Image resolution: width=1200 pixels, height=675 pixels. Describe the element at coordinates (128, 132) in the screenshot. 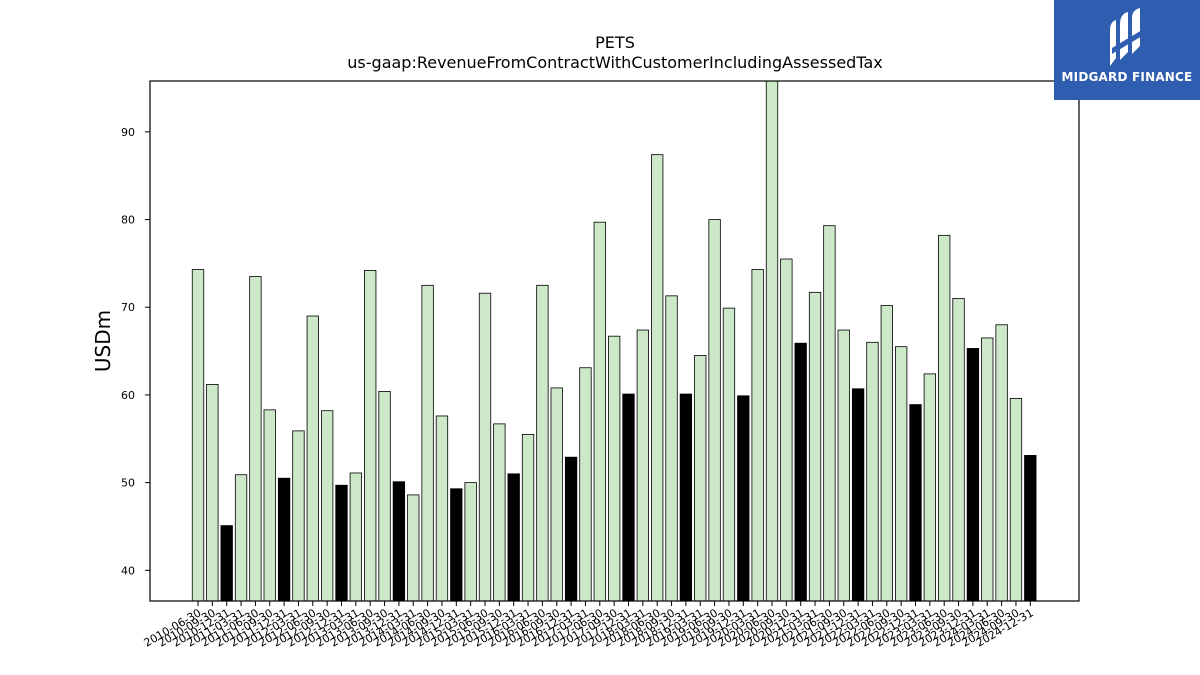

I see `y-tick-label: 90` at that location.